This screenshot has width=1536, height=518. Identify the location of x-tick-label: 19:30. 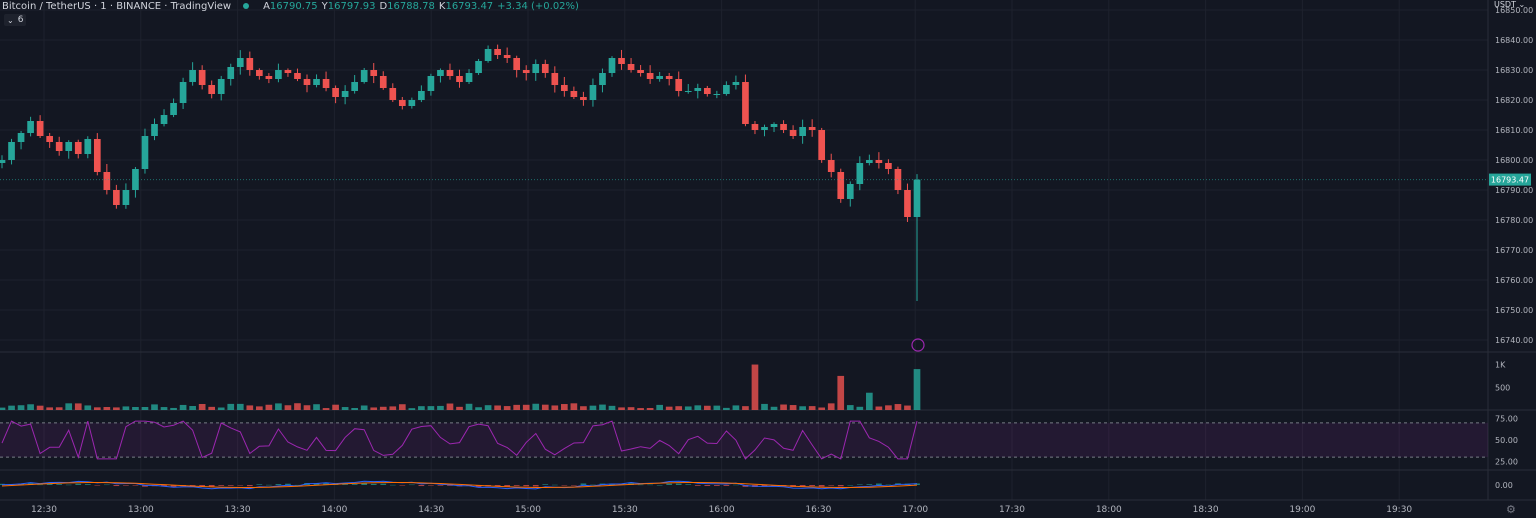
(1399, 510).